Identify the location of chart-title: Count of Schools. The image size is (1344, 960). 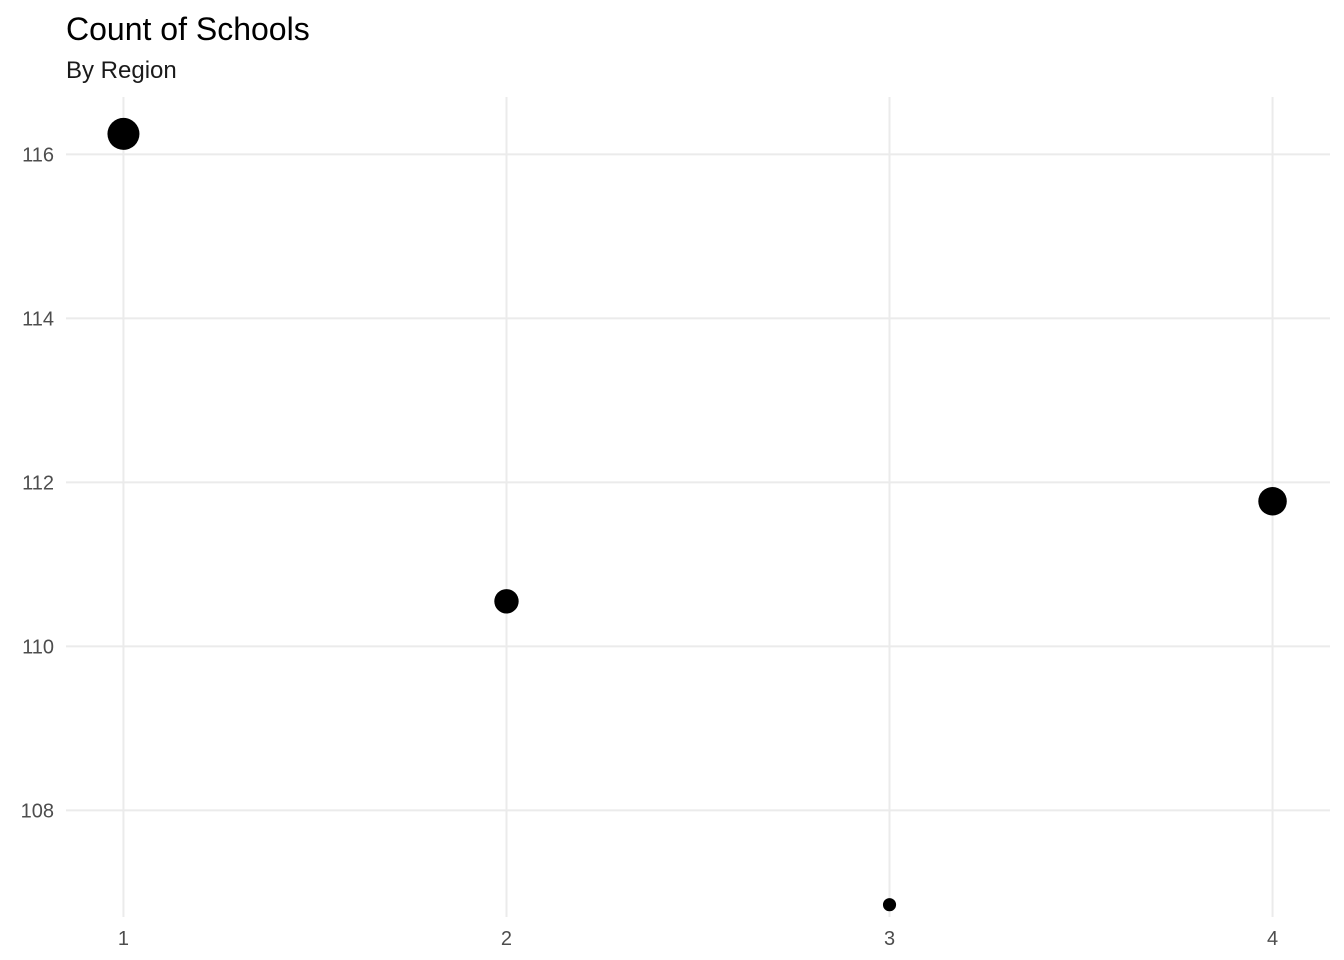
(188, 29).